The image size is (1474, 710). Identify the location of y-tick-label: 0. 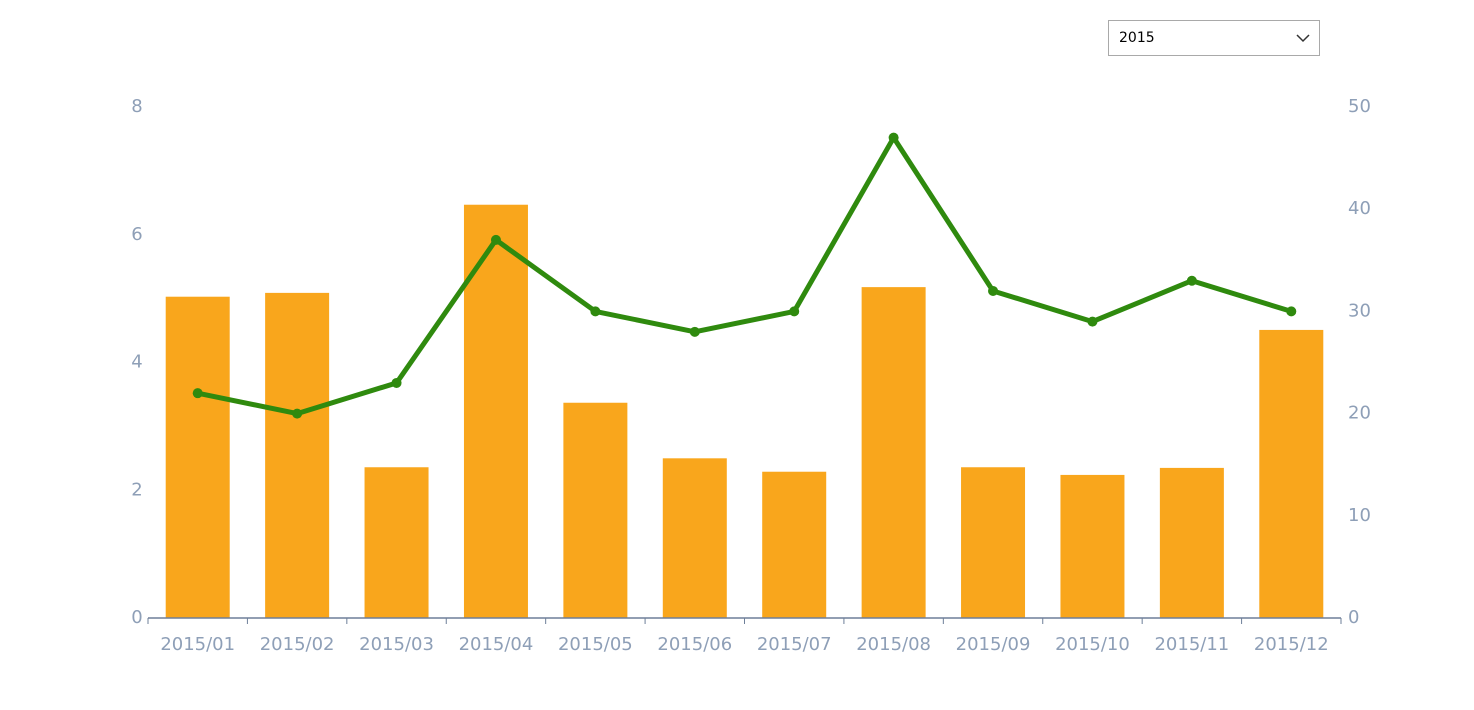
(136, 617).